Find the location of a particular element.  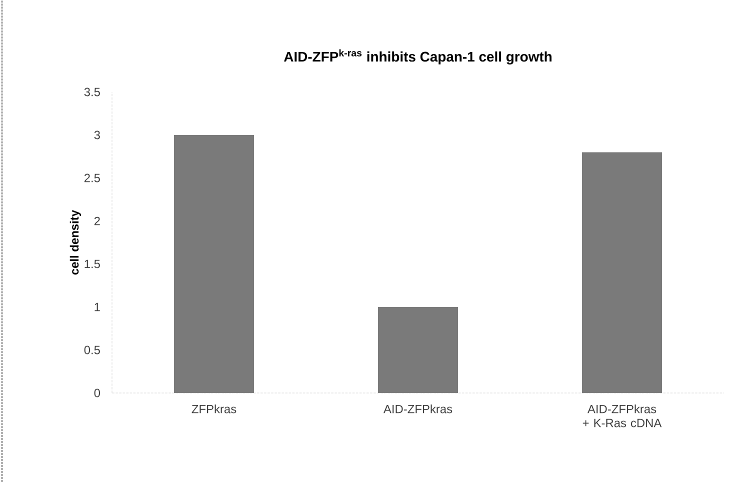

y-tick-label: 2.5 is located at coordinates (92, 178).